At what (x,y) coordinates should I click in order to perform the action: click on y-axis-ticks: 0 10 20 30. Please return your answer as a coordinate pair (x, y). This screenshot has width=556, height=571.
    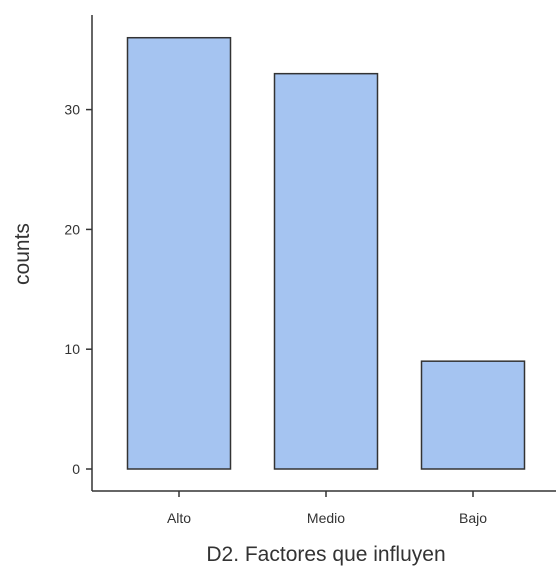
    Looking at the image, I should click on (78, 289).